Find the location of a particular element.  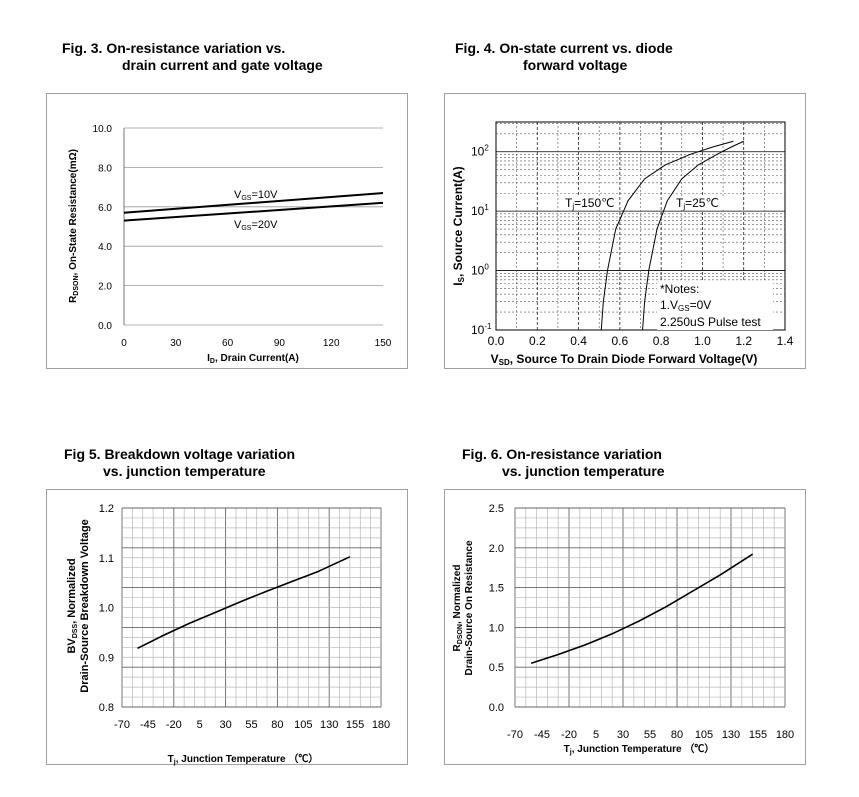

fig6-x-tick-labels: -70 -45 -20 5 30 55 80 105 130 155 180 is located at coordinates (650, 735).